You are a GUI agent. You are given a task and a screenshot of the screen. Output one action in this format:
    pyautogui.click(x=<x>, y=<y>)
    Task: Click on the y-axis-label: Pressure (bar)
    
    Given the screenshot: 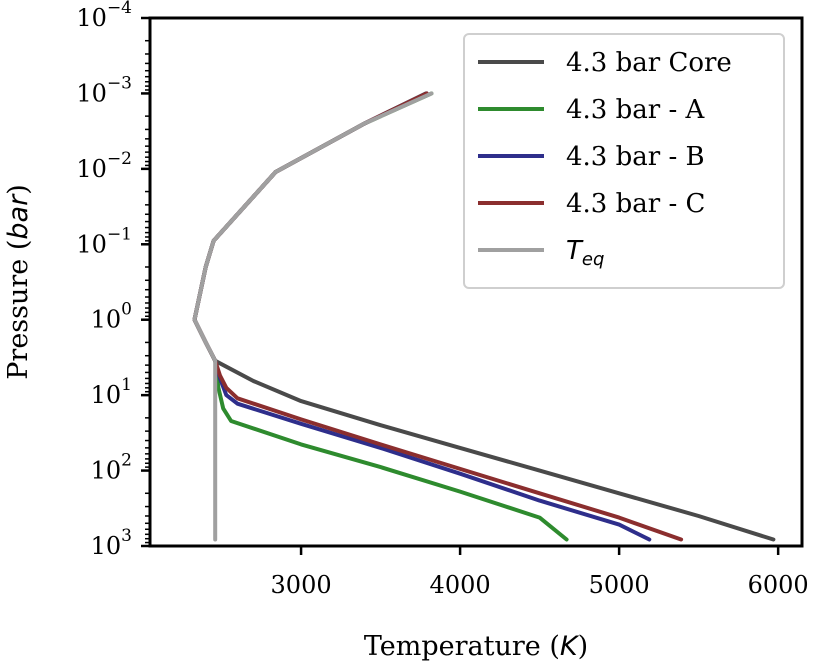 What is the action you would take?
    pyautogui.click(x=18, y=282)
    